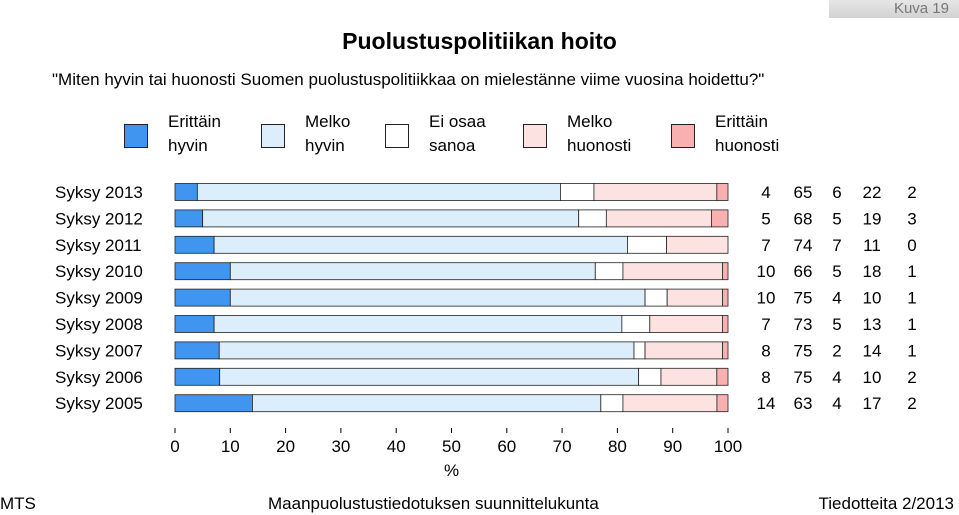  Describe the element at coordinates (99, 350) in the screenshot. I see `category-label: Syksy 2007` at that location.